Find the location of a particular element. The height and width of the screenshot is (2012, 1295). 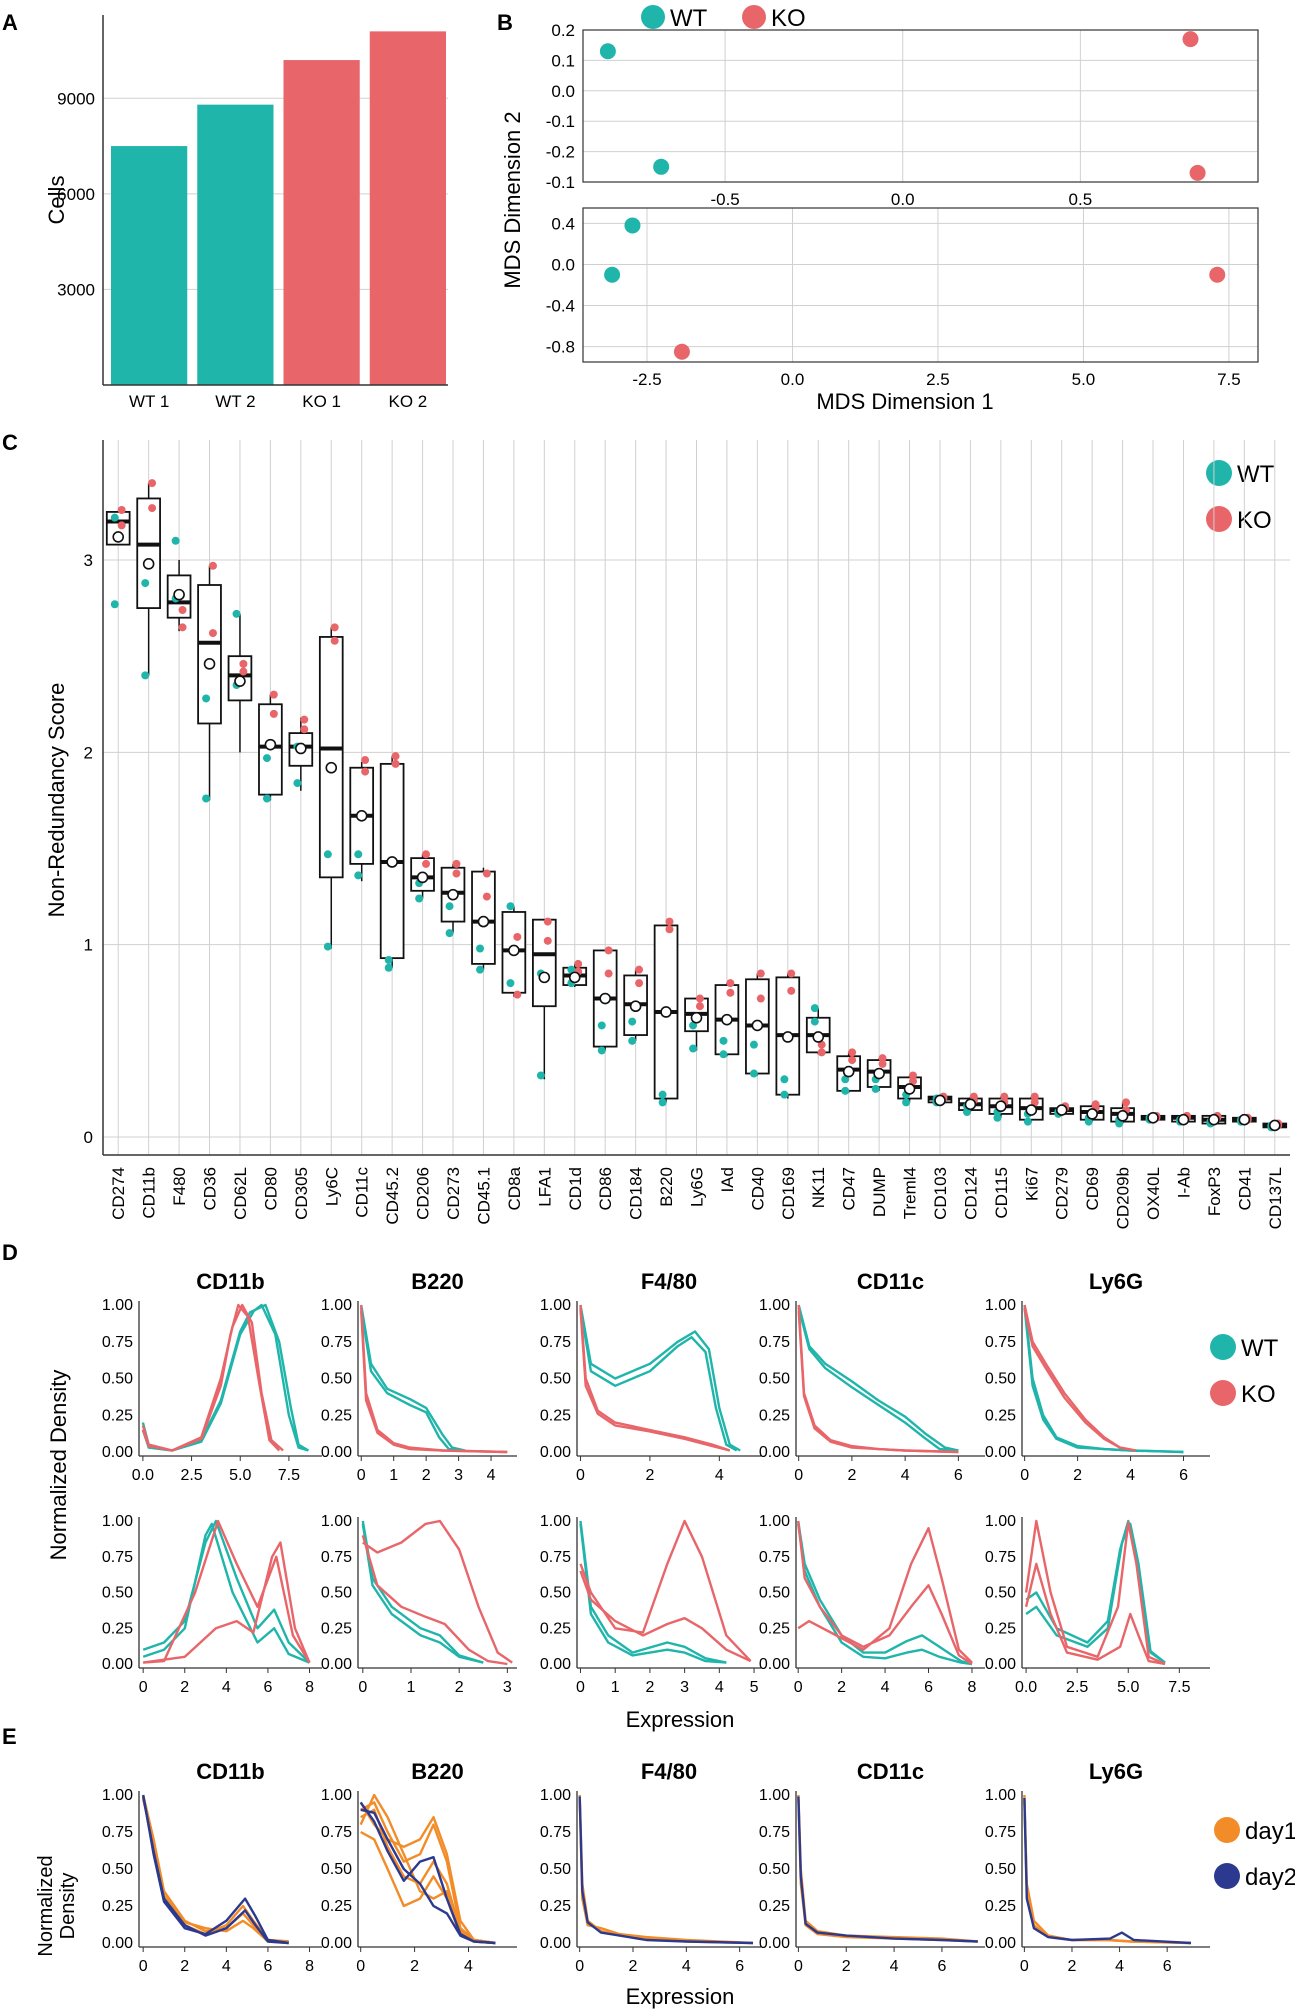

panel-label-d: D is located at coordinates (10, 1252).